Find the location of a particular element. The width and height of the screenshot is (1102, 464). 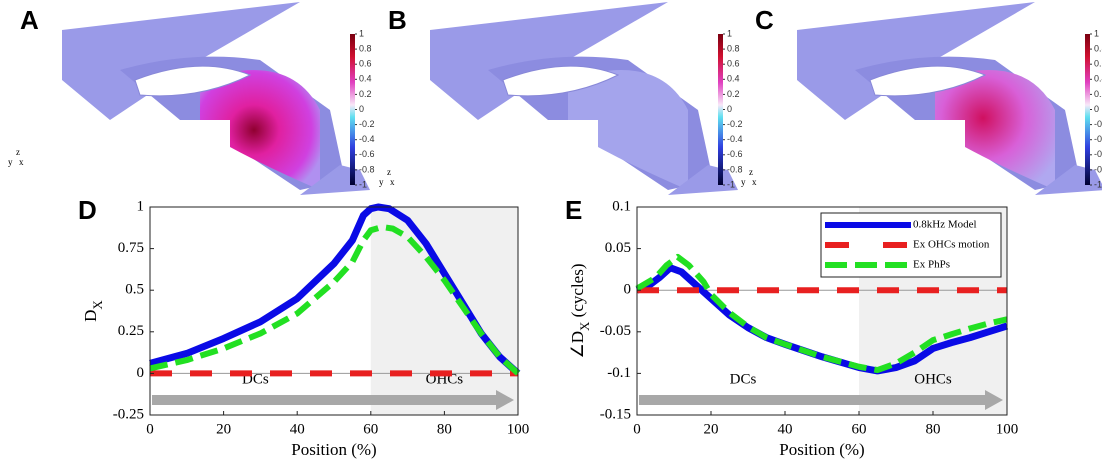

render-b is located at coordinates (584, 98).